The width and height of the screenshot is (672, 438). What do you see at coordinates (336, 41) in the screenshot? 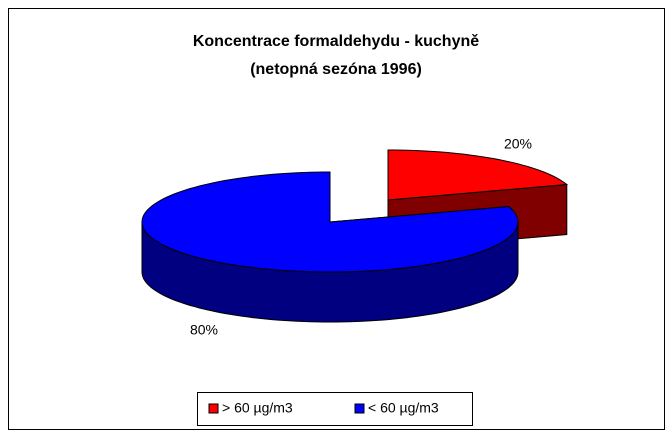
I see `chart-title: Koncentrace formaldehydu - kuchyně` at bounding box center [336, 41].